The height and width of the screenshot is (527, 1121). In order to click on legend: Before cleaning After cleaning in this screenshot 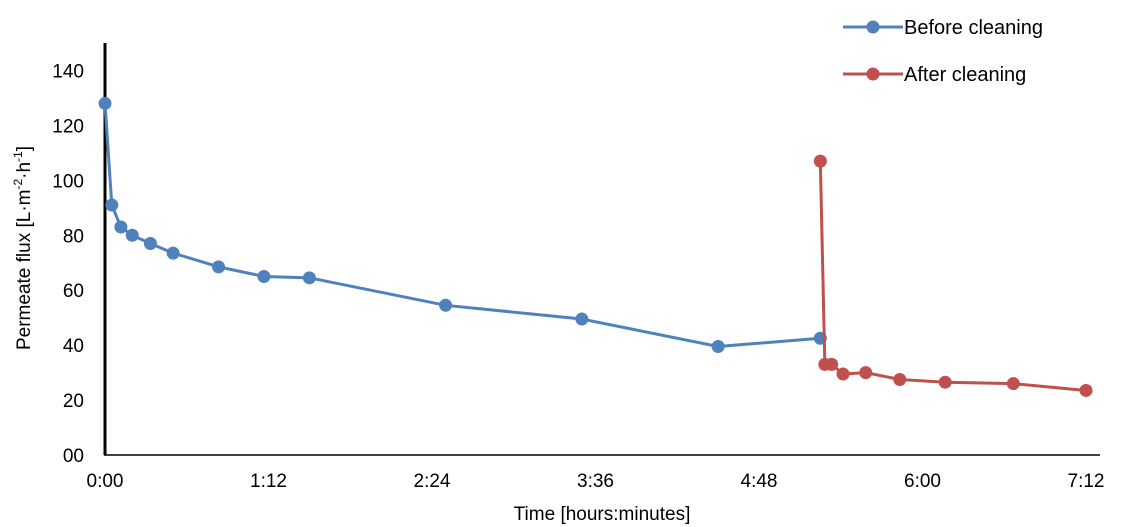, I will do `click(943, 51)`.